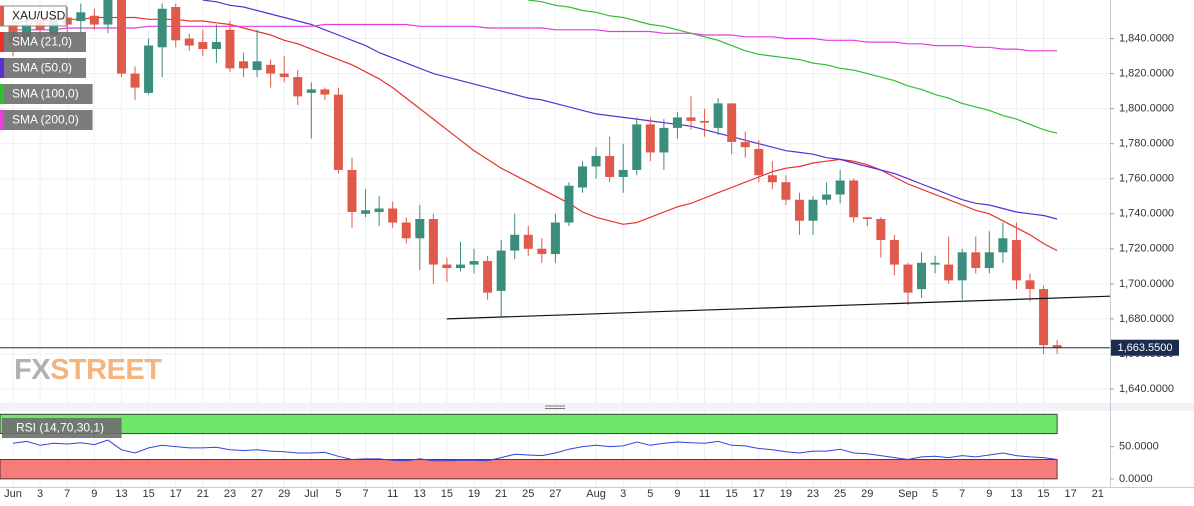 The image size is (1194, 506). I want to click on x-tick-label: 29, so click(867, 494).